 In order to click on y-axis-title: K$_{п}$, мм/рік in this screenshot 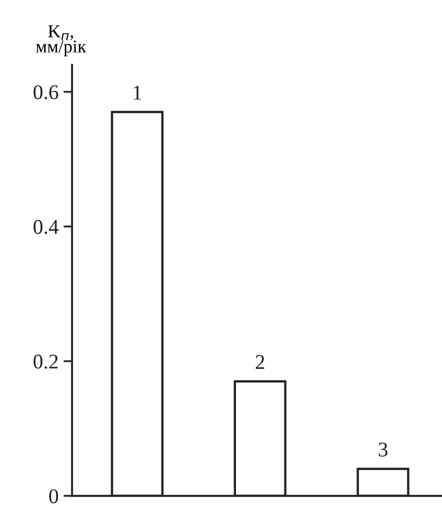, I will do `click(61, 40)`.